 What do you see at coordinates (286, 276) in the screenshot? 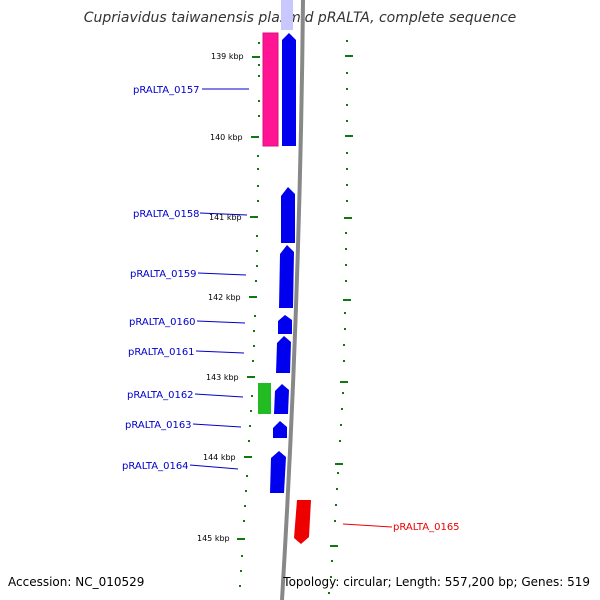
I see `gene-pRALTA-0159-arrow` at bounding box center [286, 276].